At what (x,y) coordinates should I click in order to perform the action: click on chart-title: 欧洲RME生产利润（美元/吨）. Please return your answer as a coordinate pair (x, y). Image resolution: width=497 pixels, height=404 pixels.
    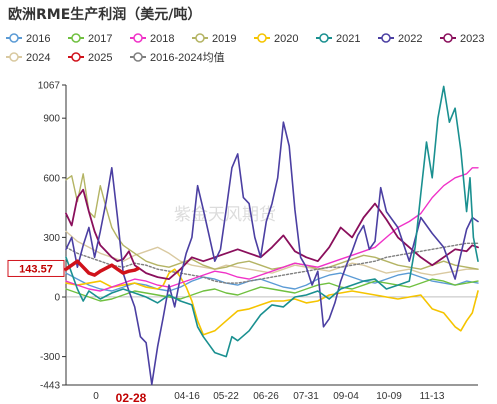
    Looking at the image, I should click on (104, 14).